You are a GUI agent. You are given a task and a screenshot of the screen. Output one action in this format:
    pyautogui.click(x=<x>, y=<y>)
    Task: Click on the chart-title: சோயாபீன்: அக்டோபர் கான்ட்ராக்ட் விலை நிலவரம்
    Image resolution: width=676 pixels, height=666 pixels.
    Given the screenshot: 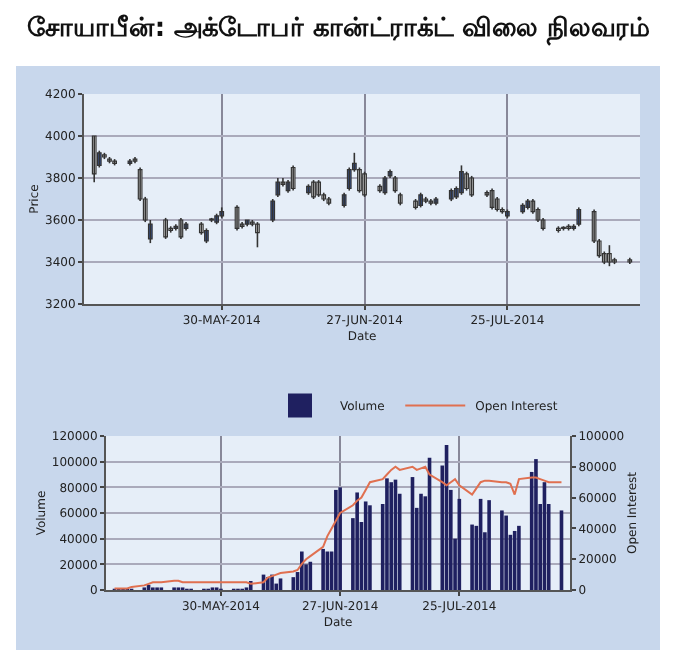 What is the action you would take?
    pyautogui.click(x=338, y=31)
    